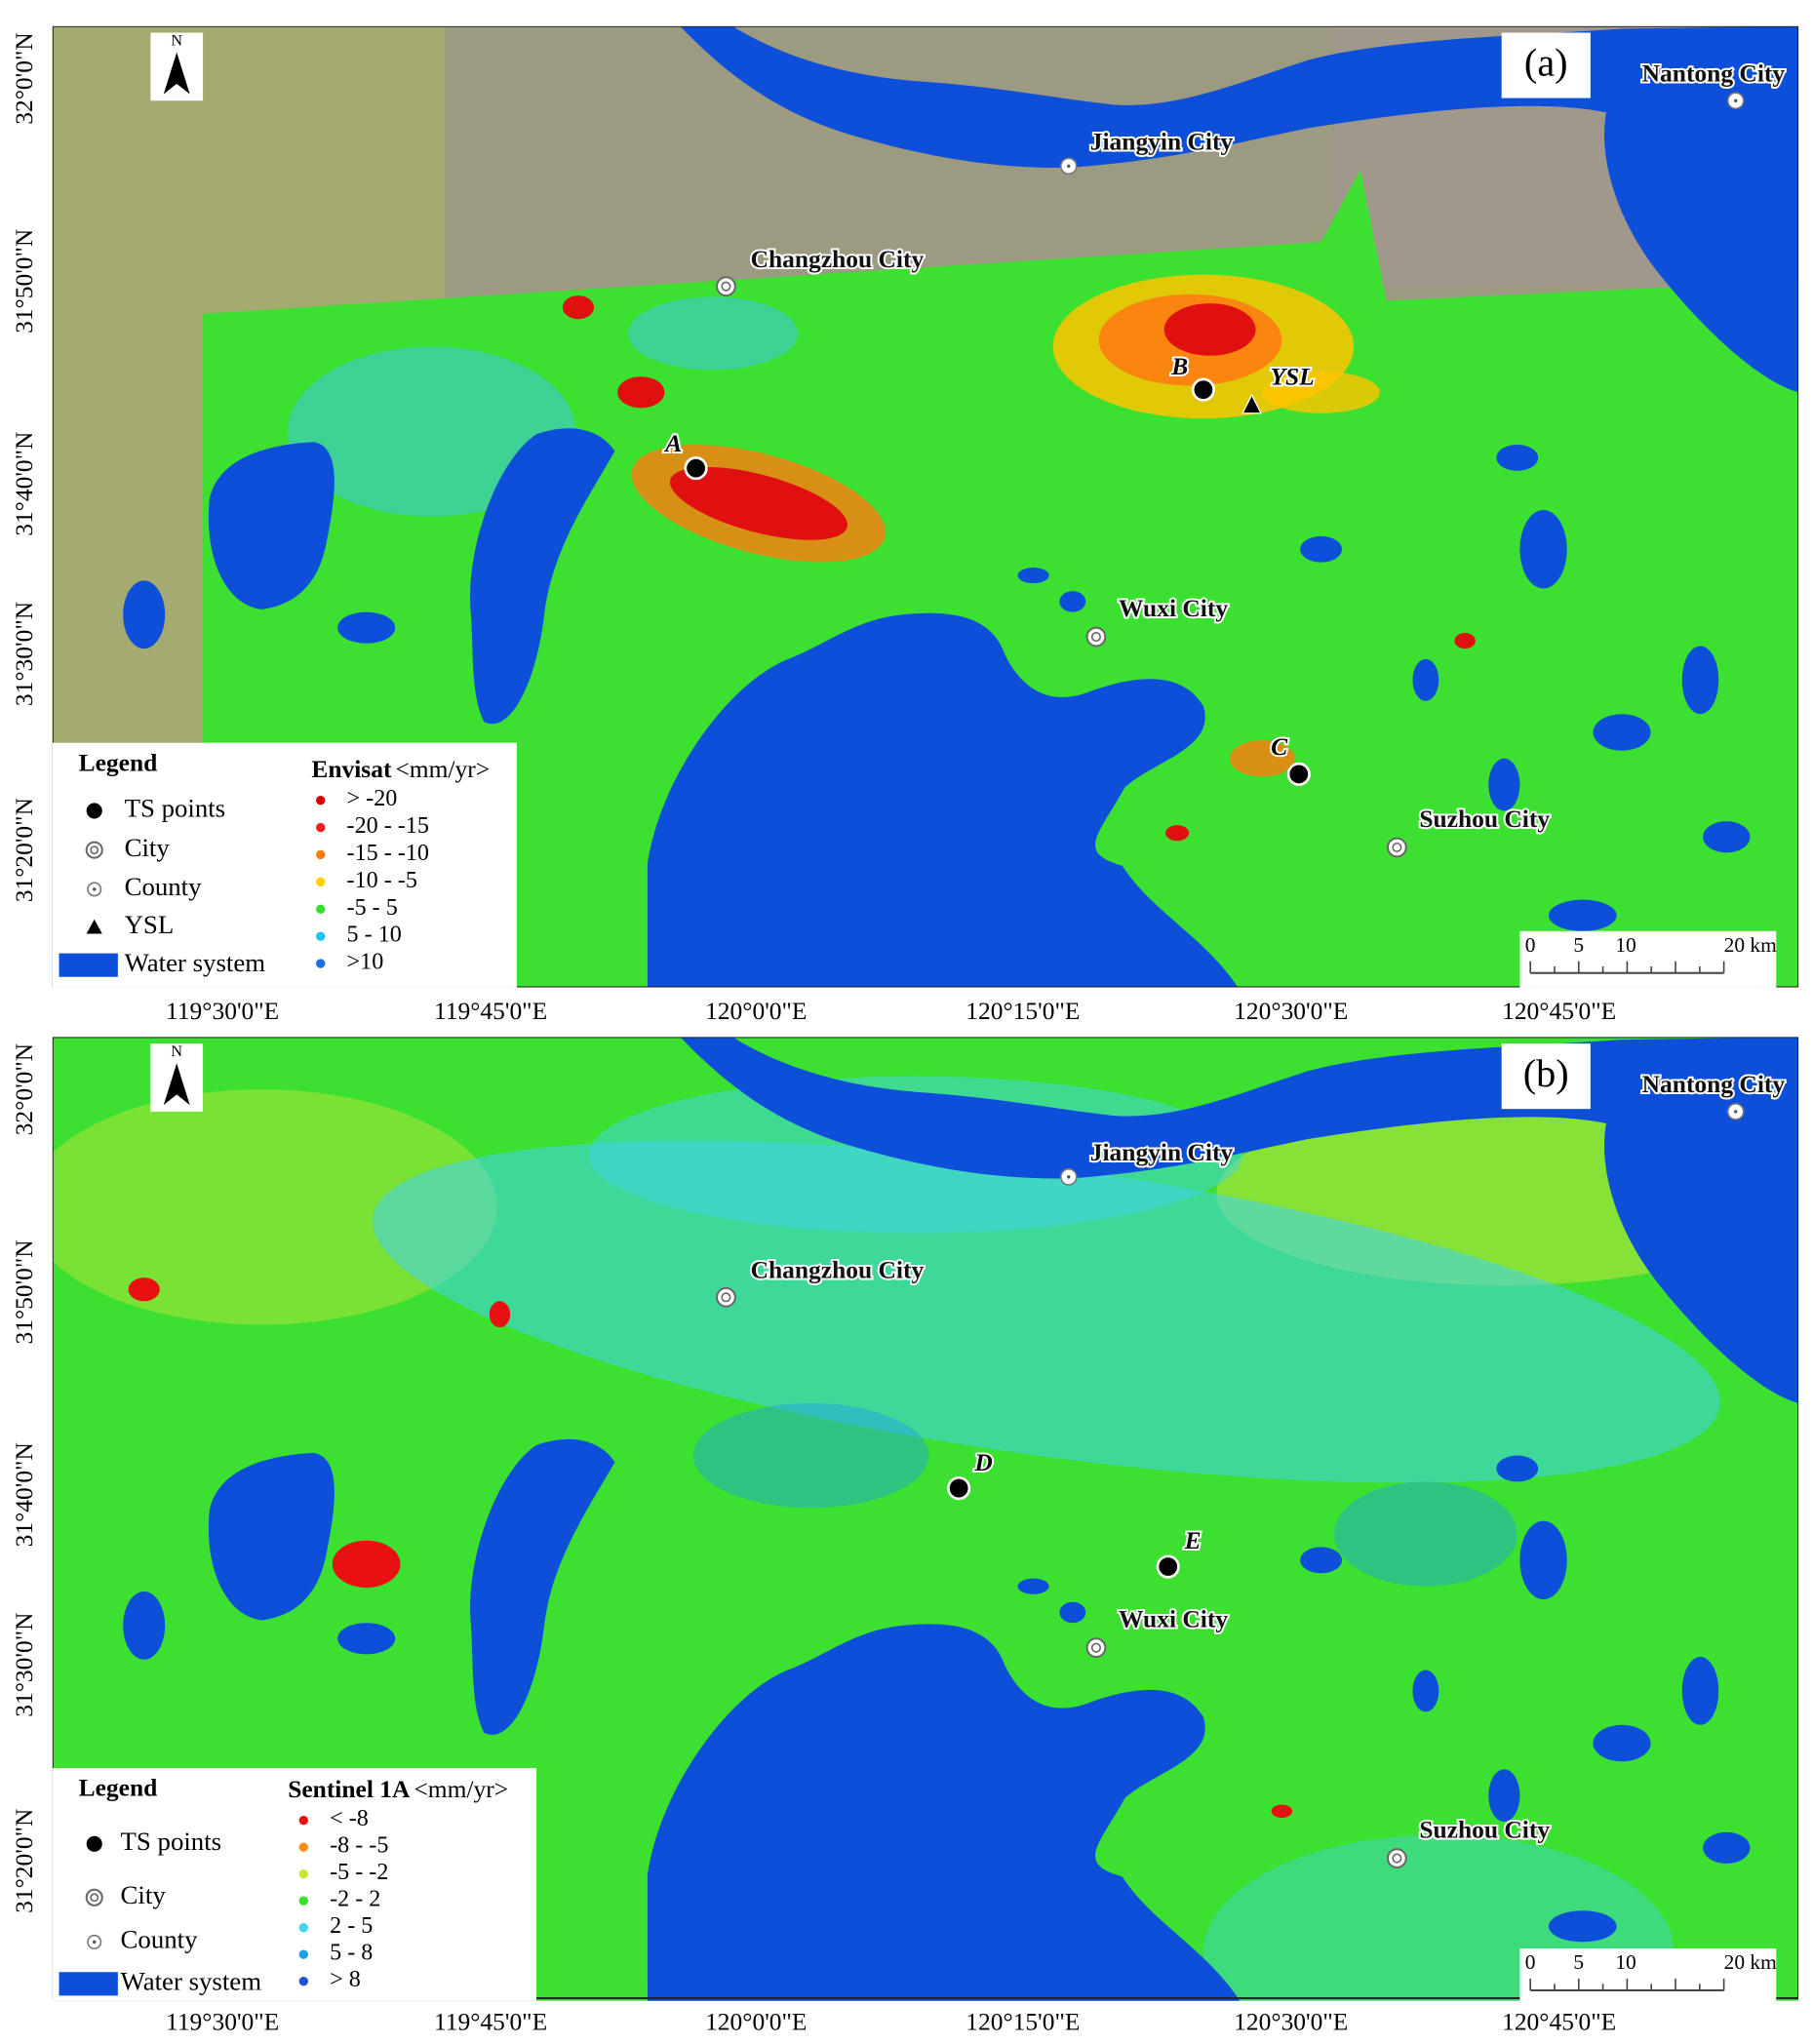 The width and height of the screenshot is (1813, 2044). Describe the element at coordinates (1292, 377) in the screenshot. I see `ysl-label: YSL` at that location.